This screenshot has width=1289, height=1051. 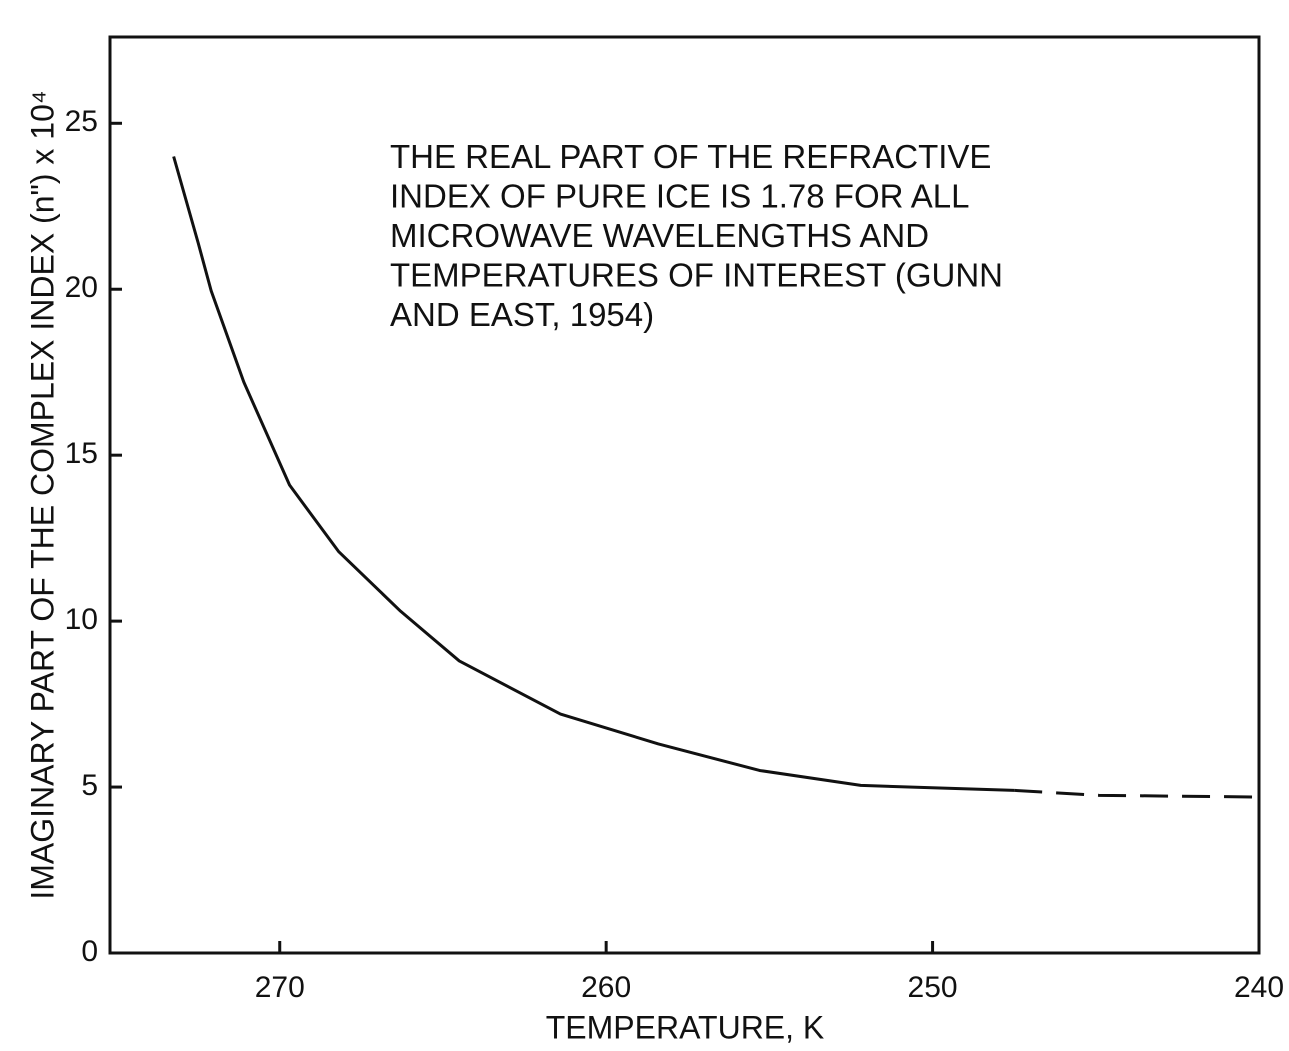 What do you see at coordinates (280, 987) in the screenshot?
I see `x-tick-label: 270` at bounding box center [280, 987].